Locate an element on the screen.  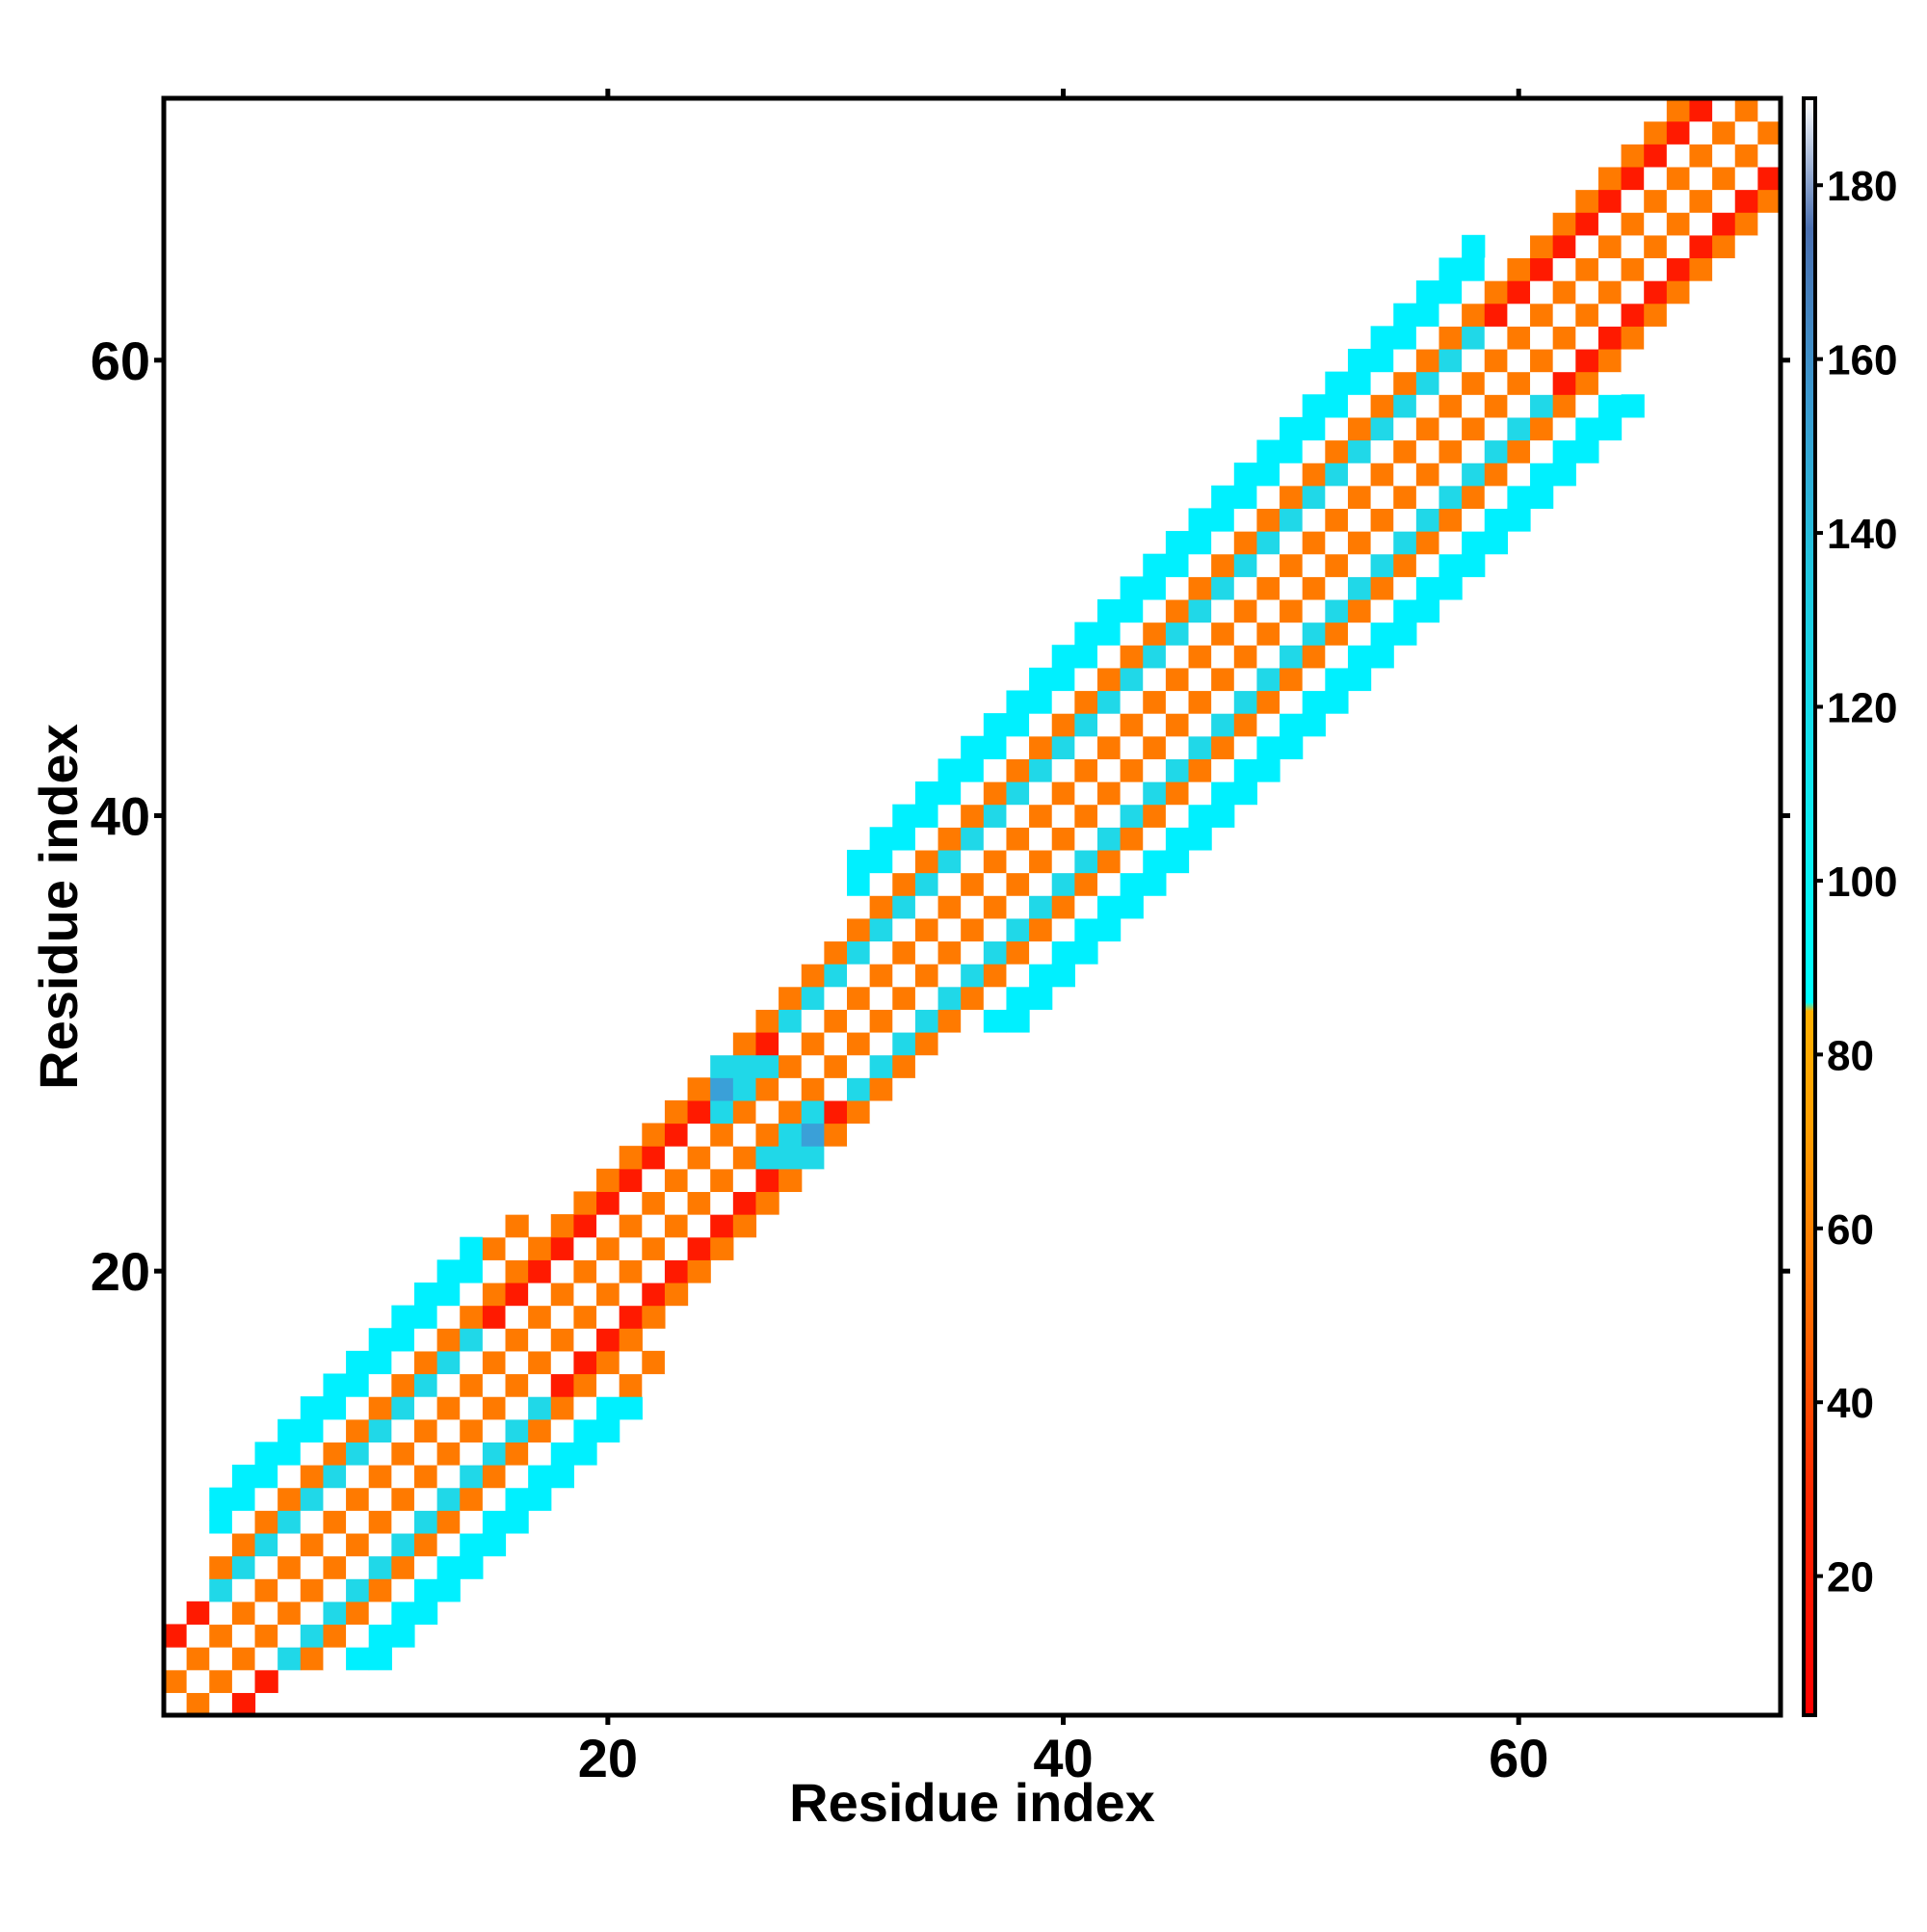
x-tick-label: 20 is located at coordinates (608, 1758).